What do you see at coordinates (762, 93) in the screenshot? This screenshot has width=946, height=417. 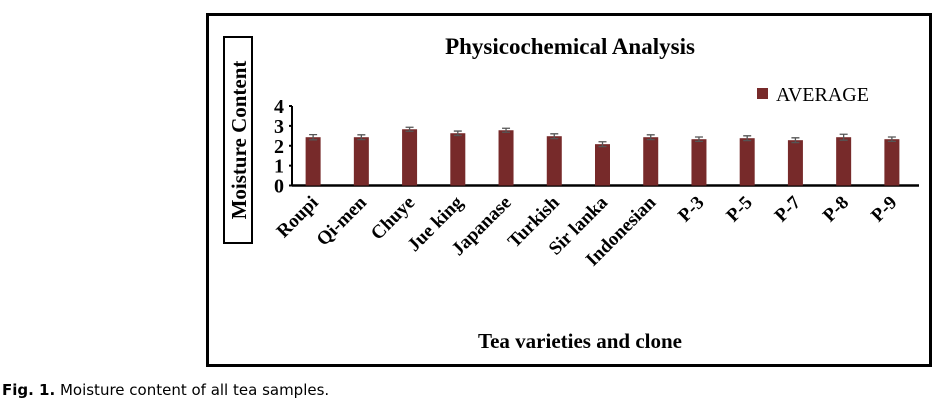 I see `legend-swatch` at bounding box center [762, 93].